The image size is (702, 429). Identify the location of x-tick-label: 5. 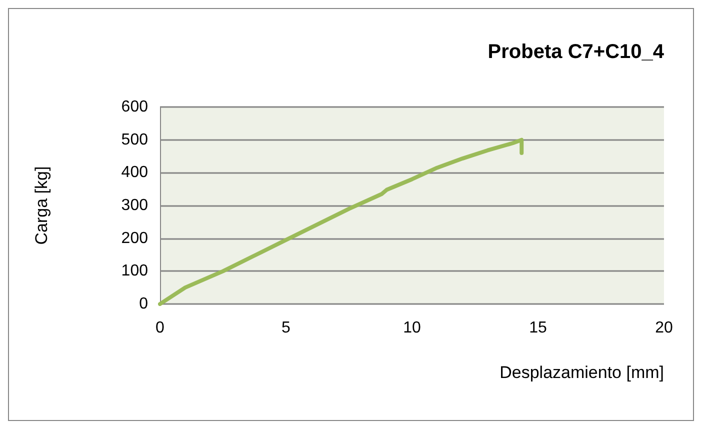
(286, 328).